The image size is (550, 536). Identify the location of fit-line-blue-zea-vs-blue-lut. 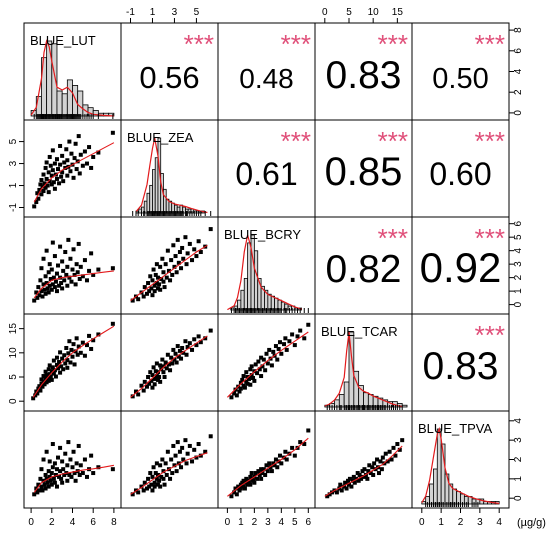
(74, 172).